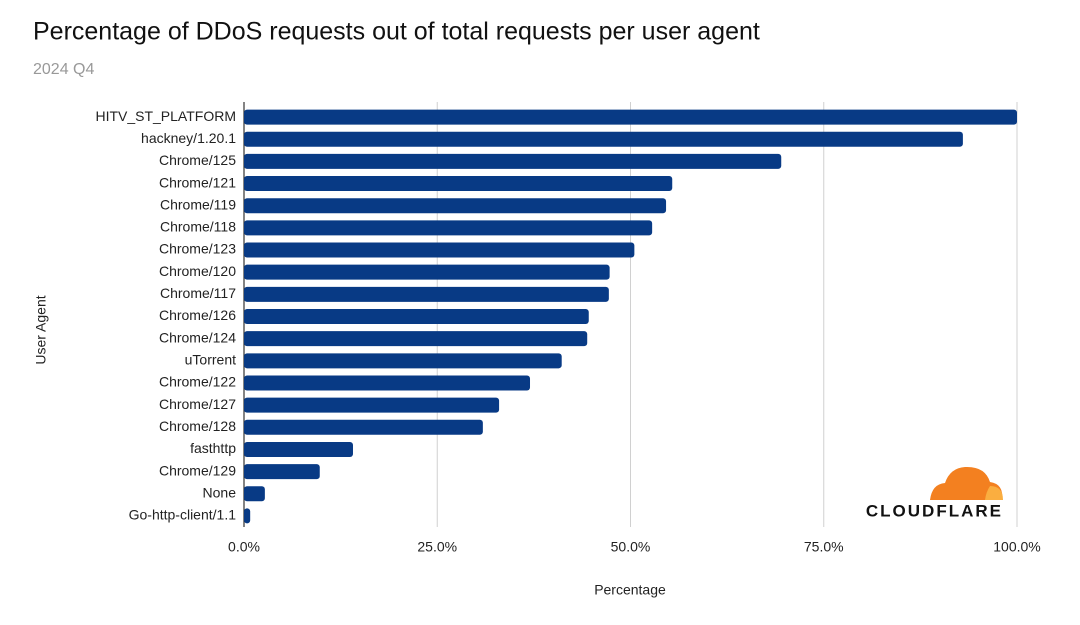 Image resolution: width=1080 pixels, height=625 pixels. I want to click on y-axis-label: User Agent, so click(41, 329).